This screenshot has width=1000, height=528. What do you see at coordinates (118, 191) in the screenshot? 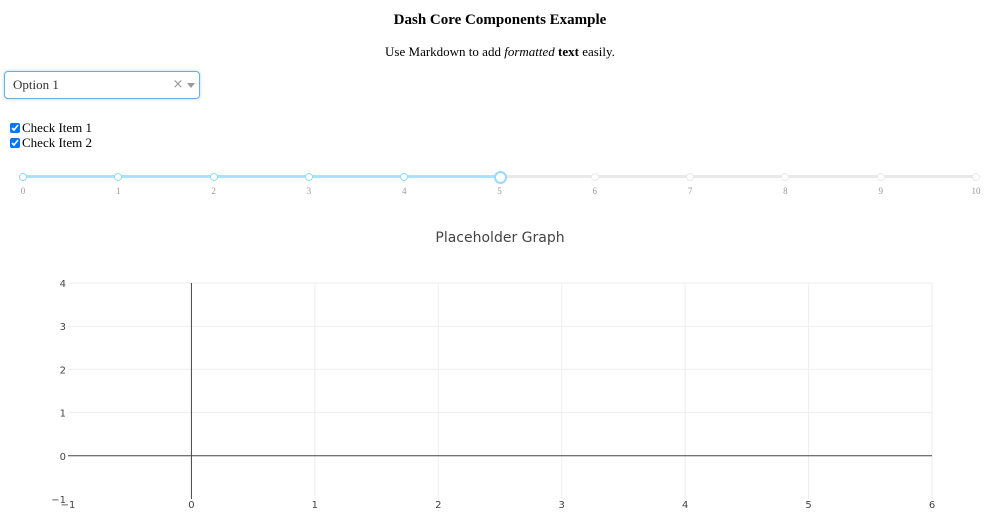
I see `slider-mark-1: 1` at bounding box center [118, 191].